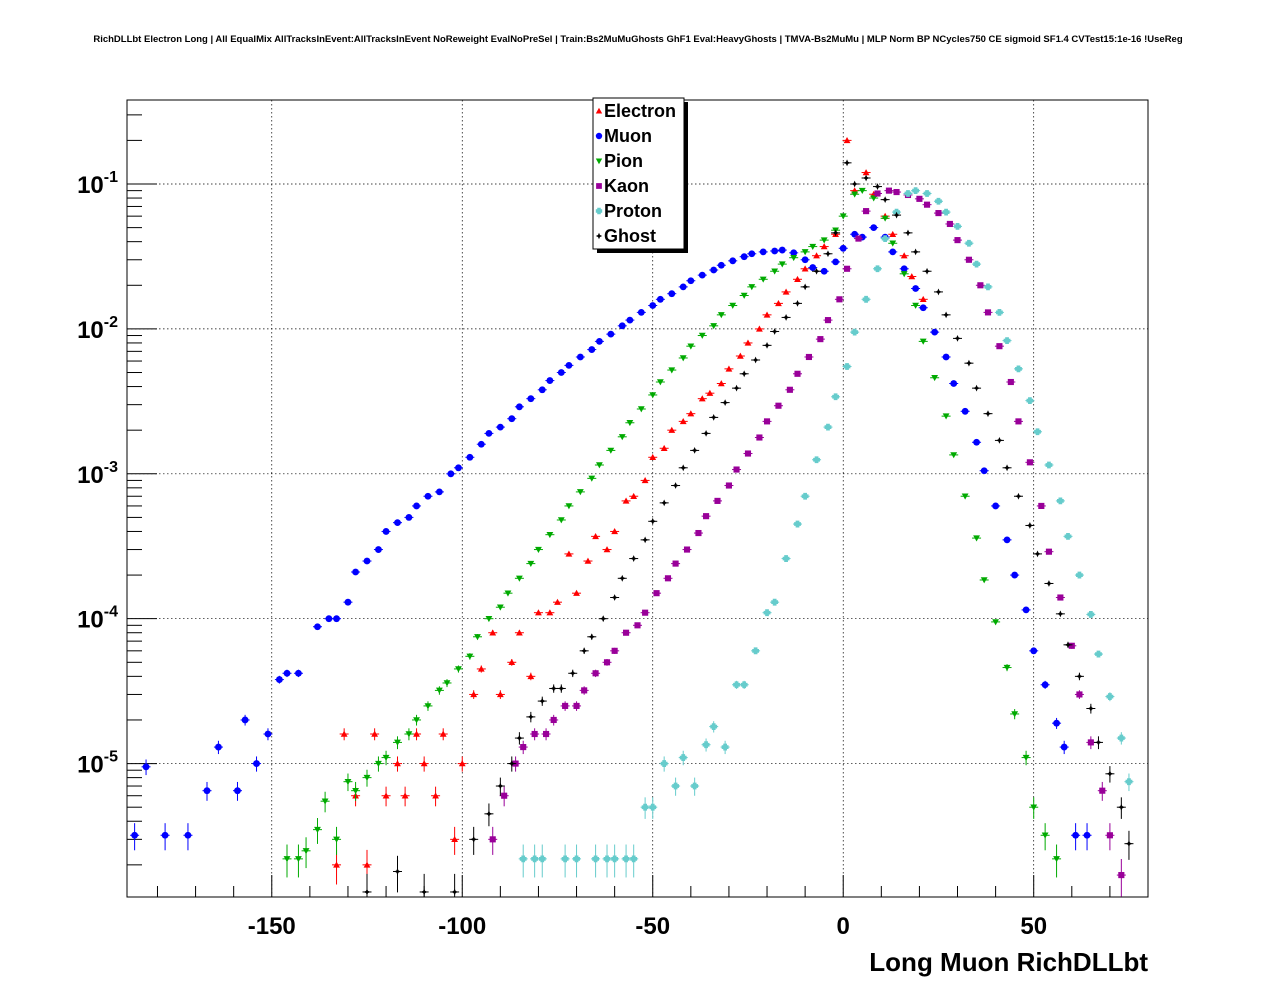  Describe the element at coordinates (599, 211) in the screenshot. I see `legend-marker-proton` at that location.